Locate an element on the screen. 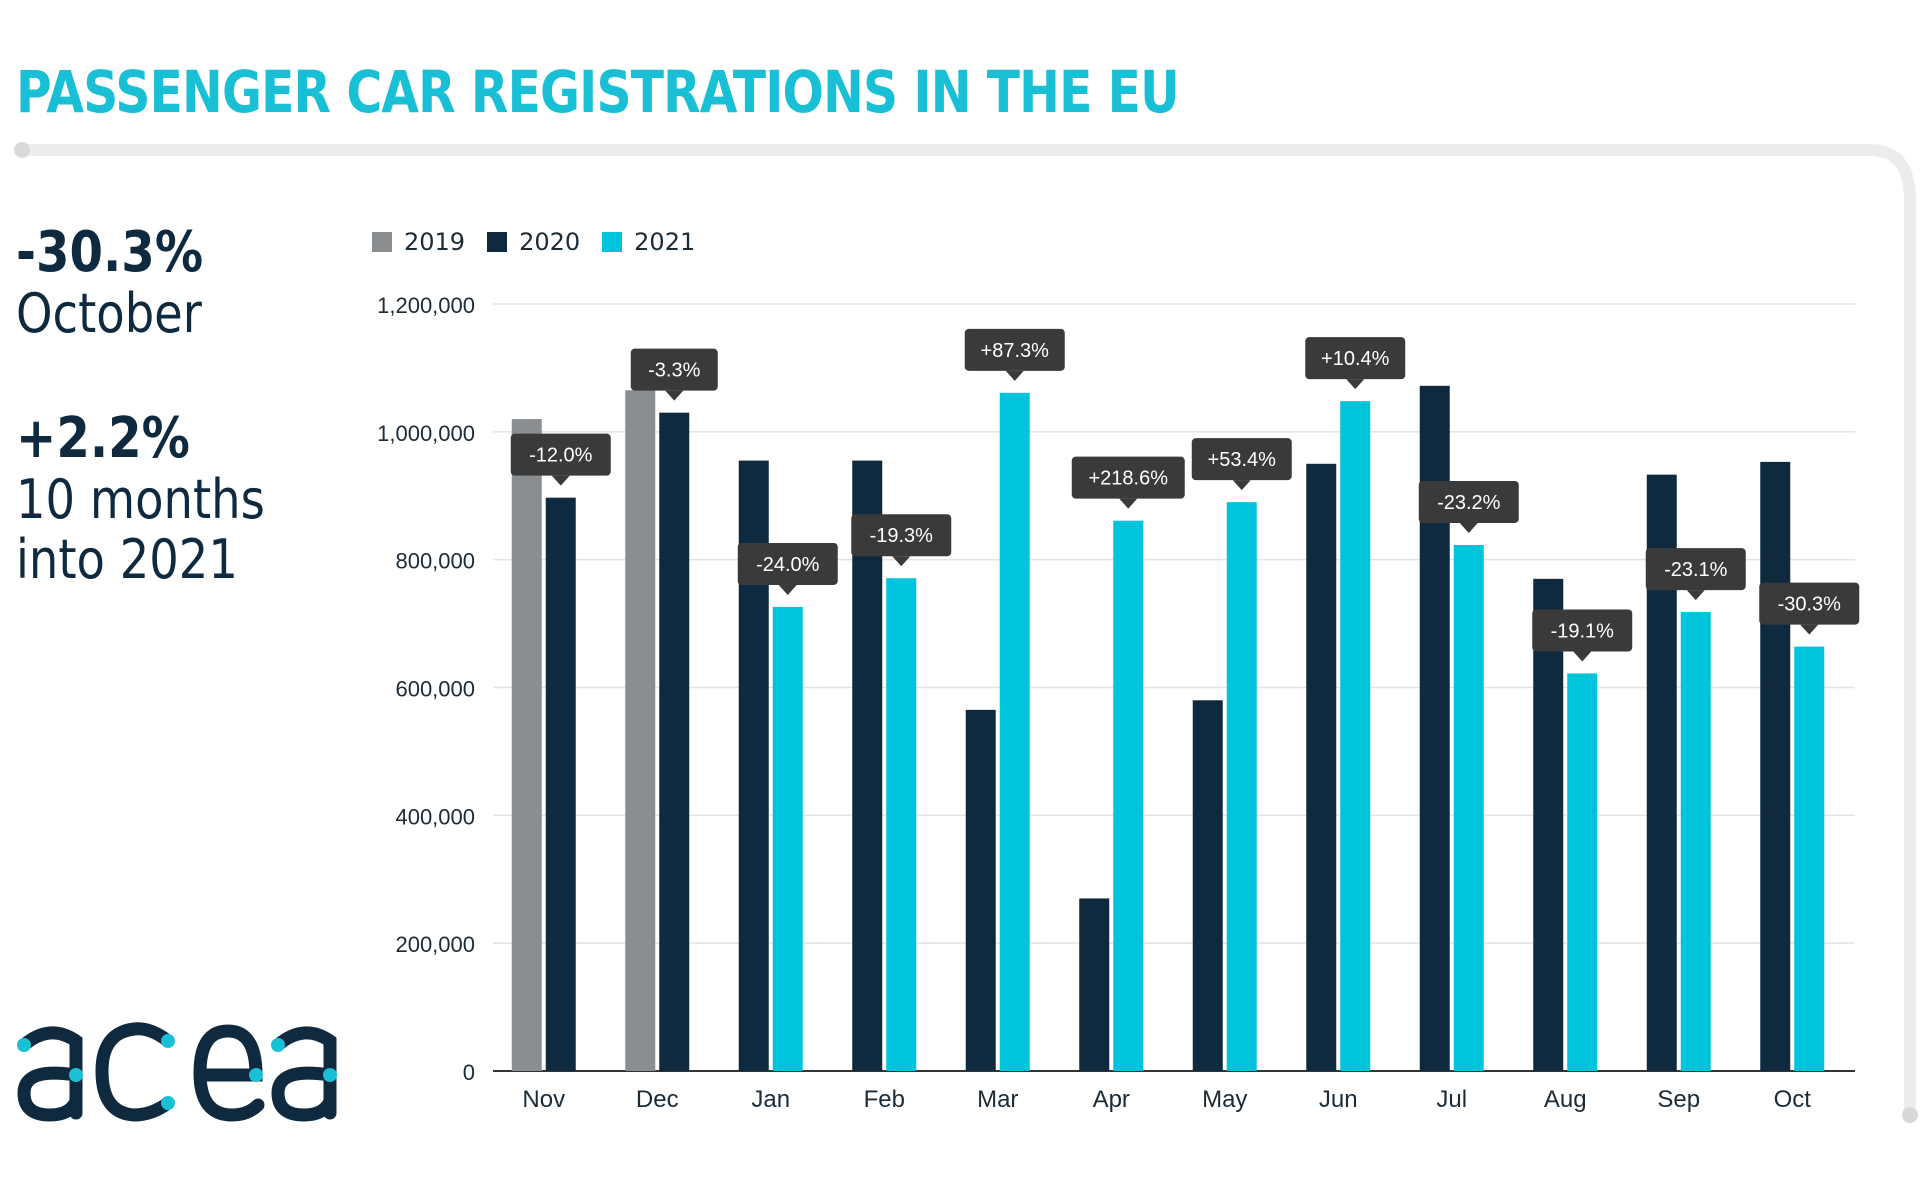 The width and height of the screenshot is (1920, 1199). legend-label-2021: 2021 is located at coordinates (665, 242).